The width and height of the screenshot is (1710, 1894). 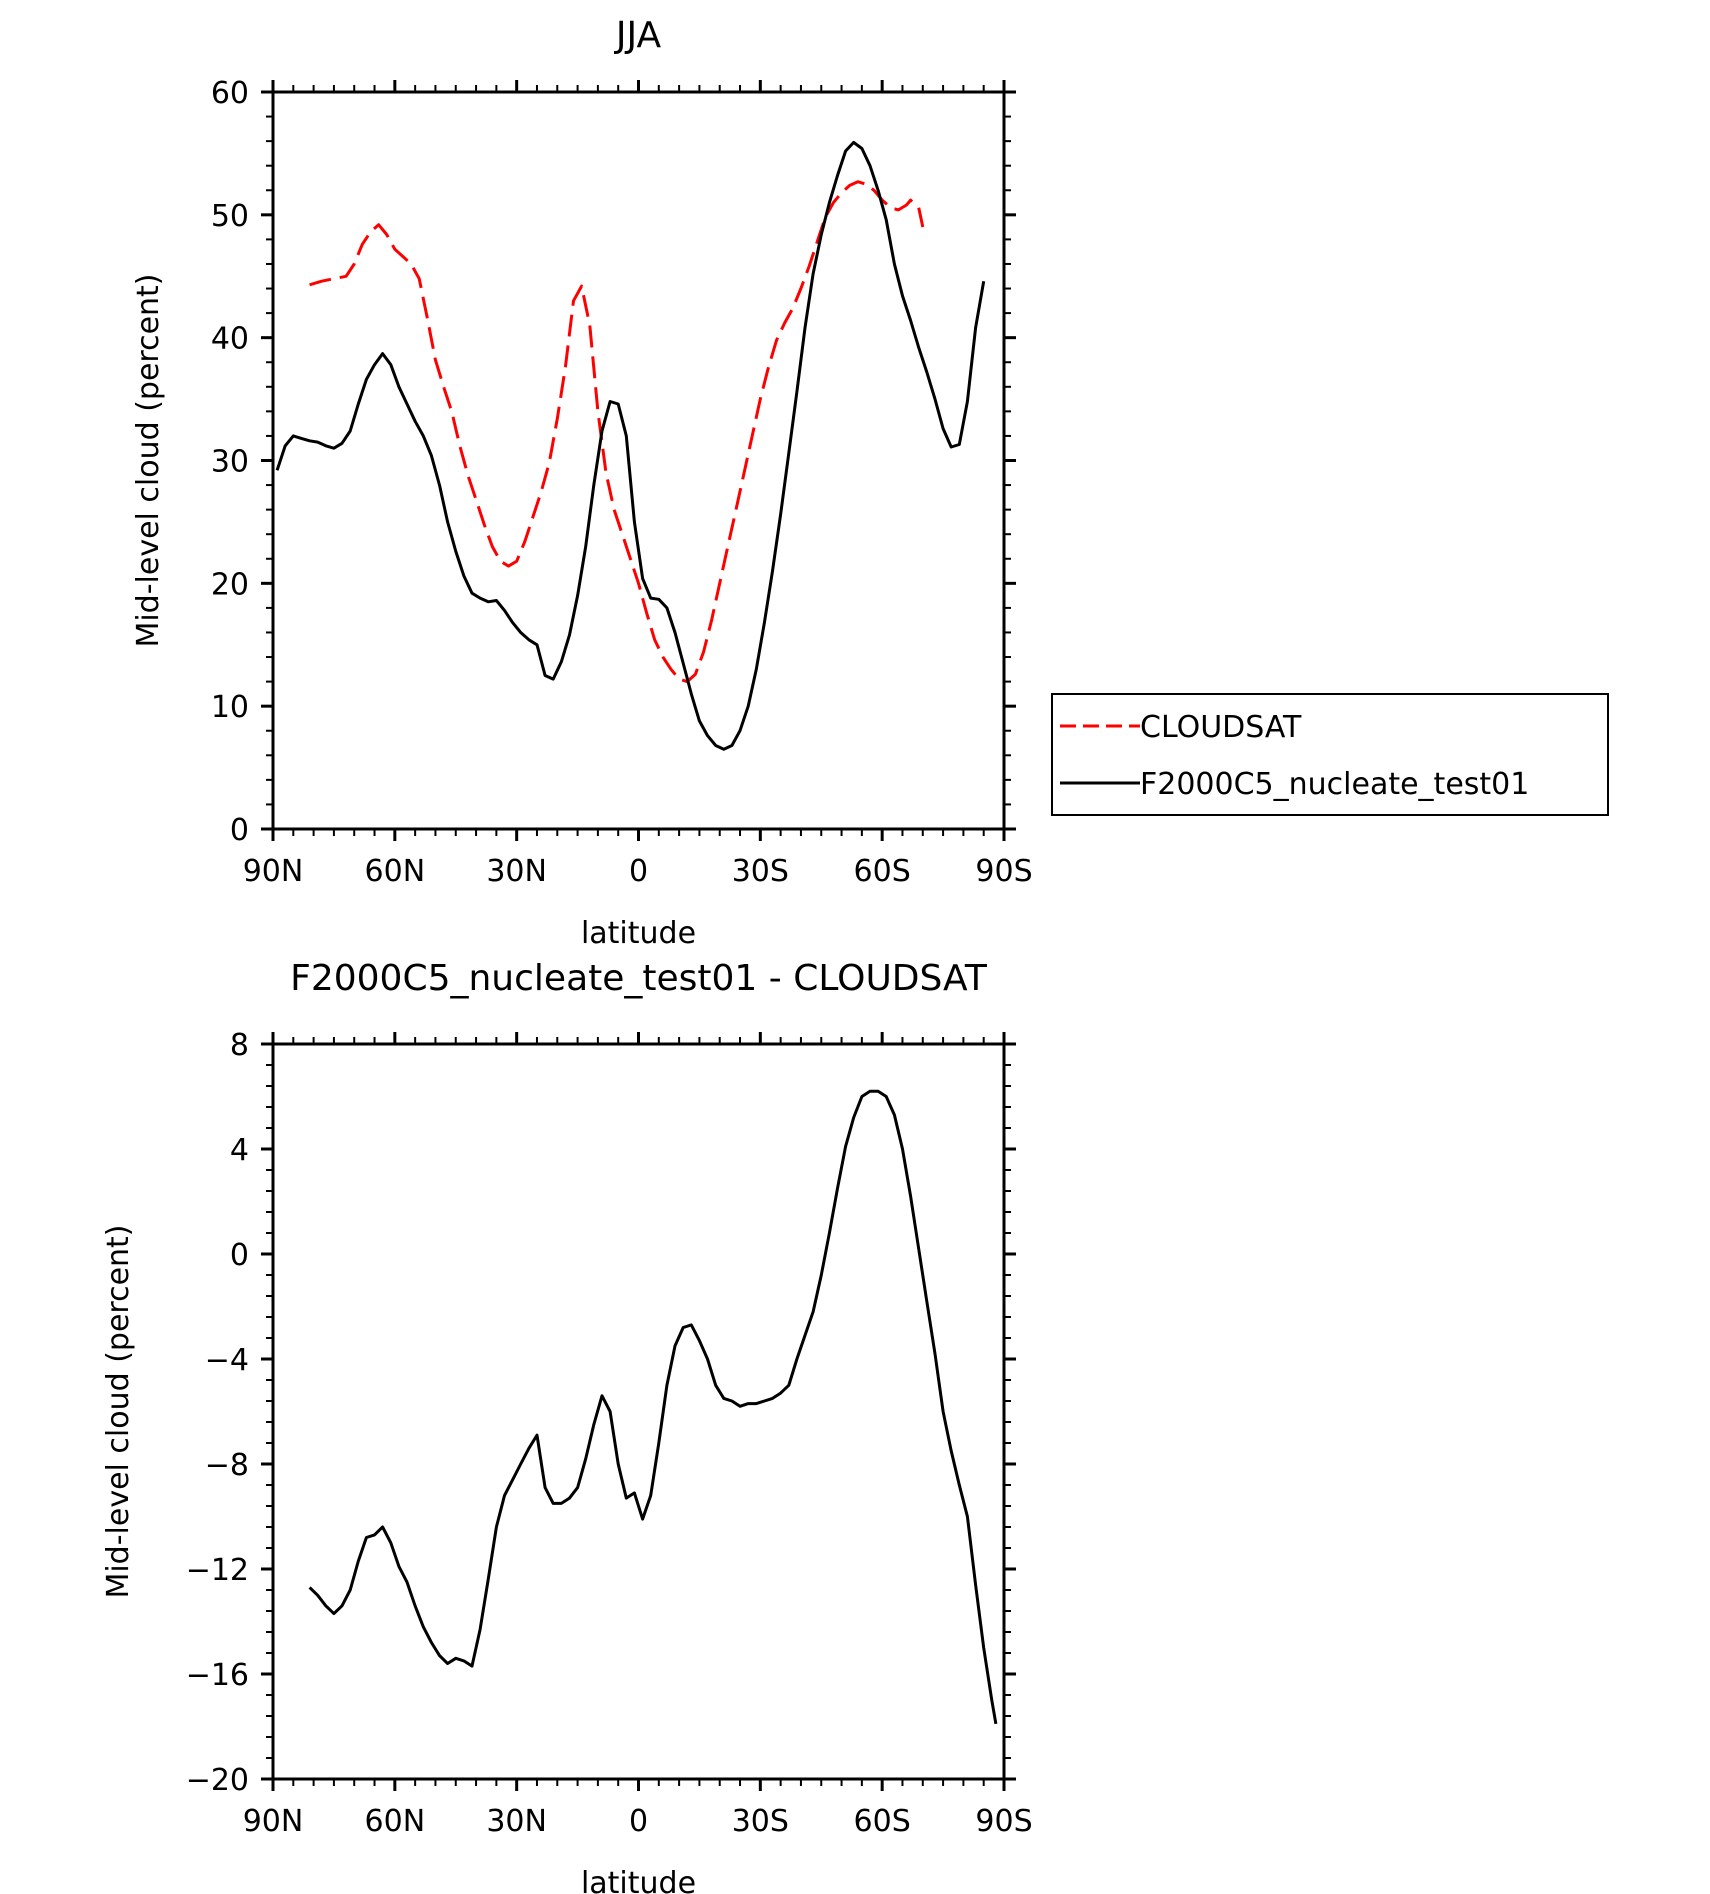 What do you see at coordinates (227, 1360) in the screenshot?
I see `y-tick-label: −4` at bounding box center [227, 1360].